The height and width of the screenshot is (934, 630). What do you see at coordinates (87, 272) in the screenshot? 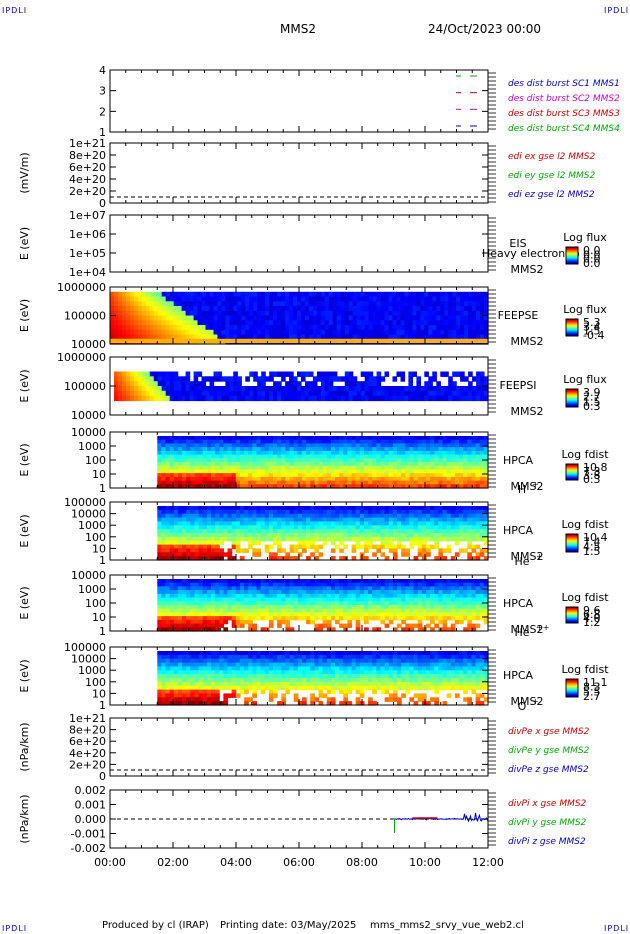
I see `y-tick-label: 1e+04` at bounding box center [87, 272].